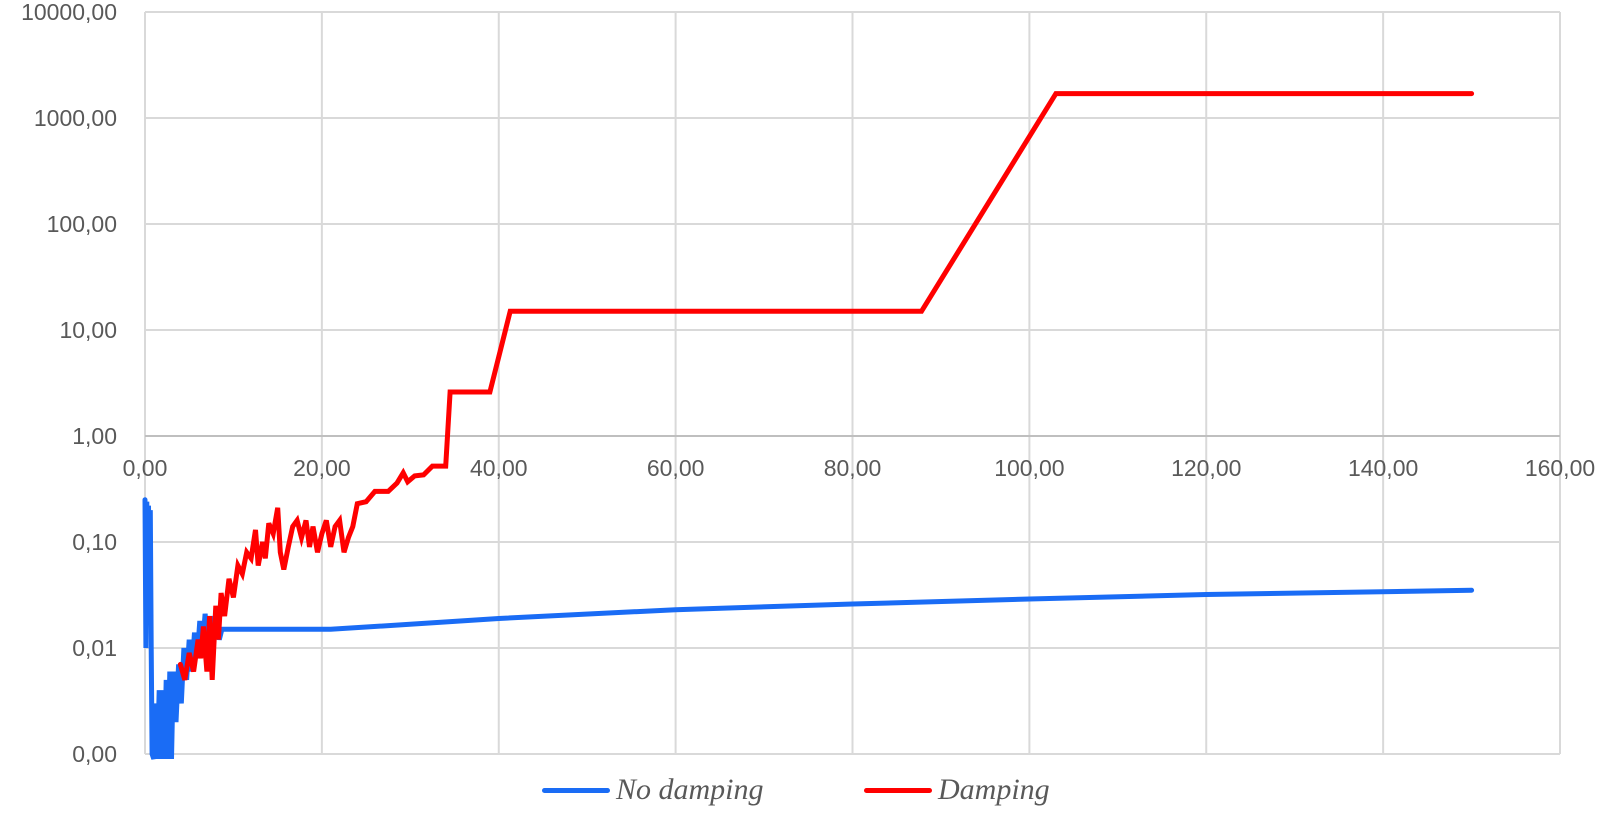 The image size is (1603, 818). Describe the element at coordinates (94, 436) in the screenshot. I see `y-tick-label: 1,00` at that location.